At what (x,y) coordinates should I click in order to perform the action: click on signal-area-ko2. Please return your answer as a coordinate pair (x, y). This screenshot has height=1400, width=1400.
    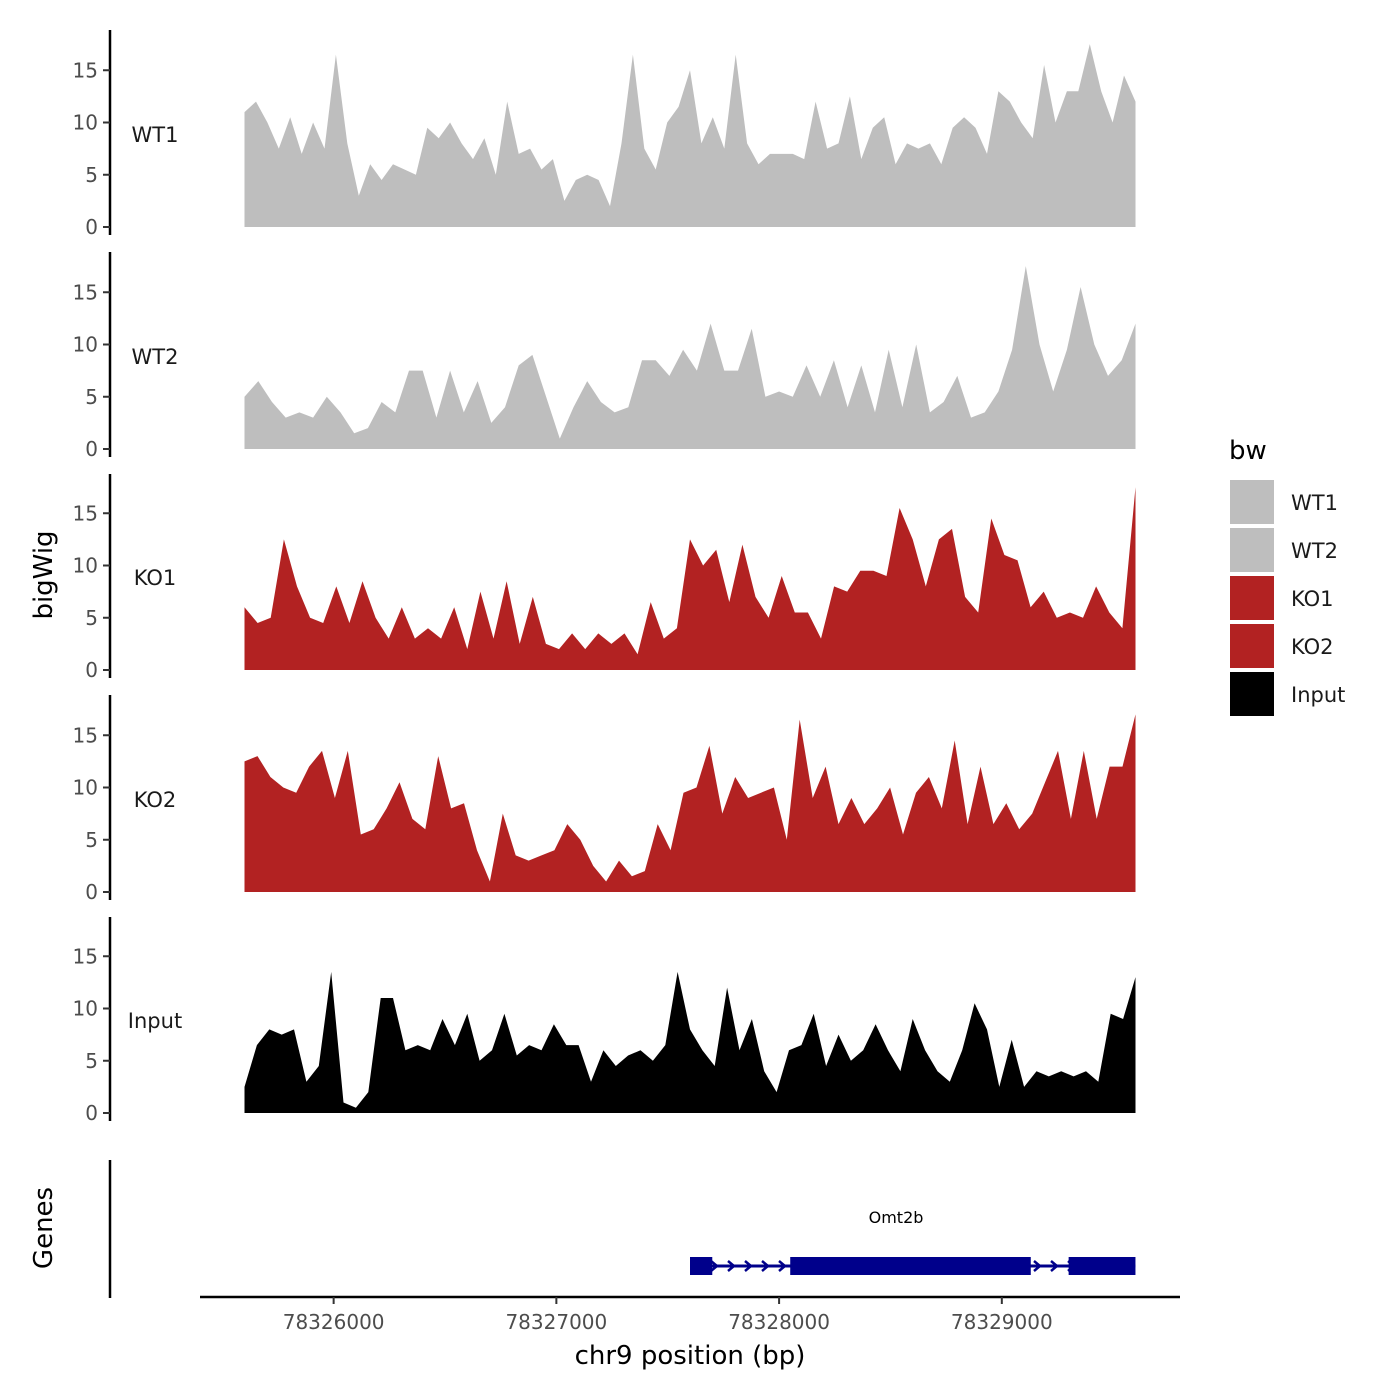
    Looking at the image, I should click on (690, 803).